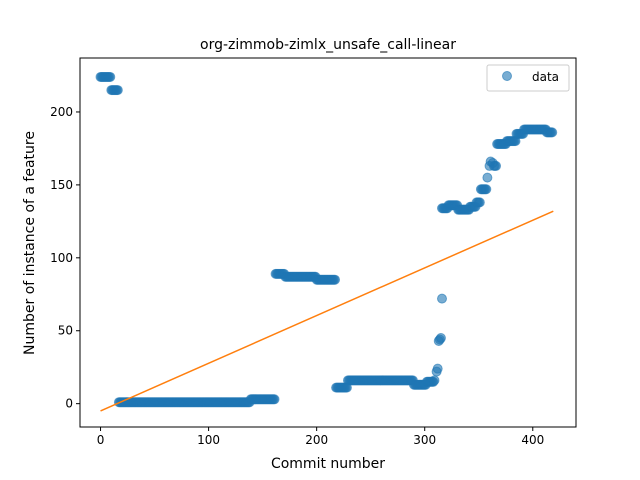  Describe the element at coordinates (424, 440) in the screenshot. I see `x-tick-label: 300` at that location.